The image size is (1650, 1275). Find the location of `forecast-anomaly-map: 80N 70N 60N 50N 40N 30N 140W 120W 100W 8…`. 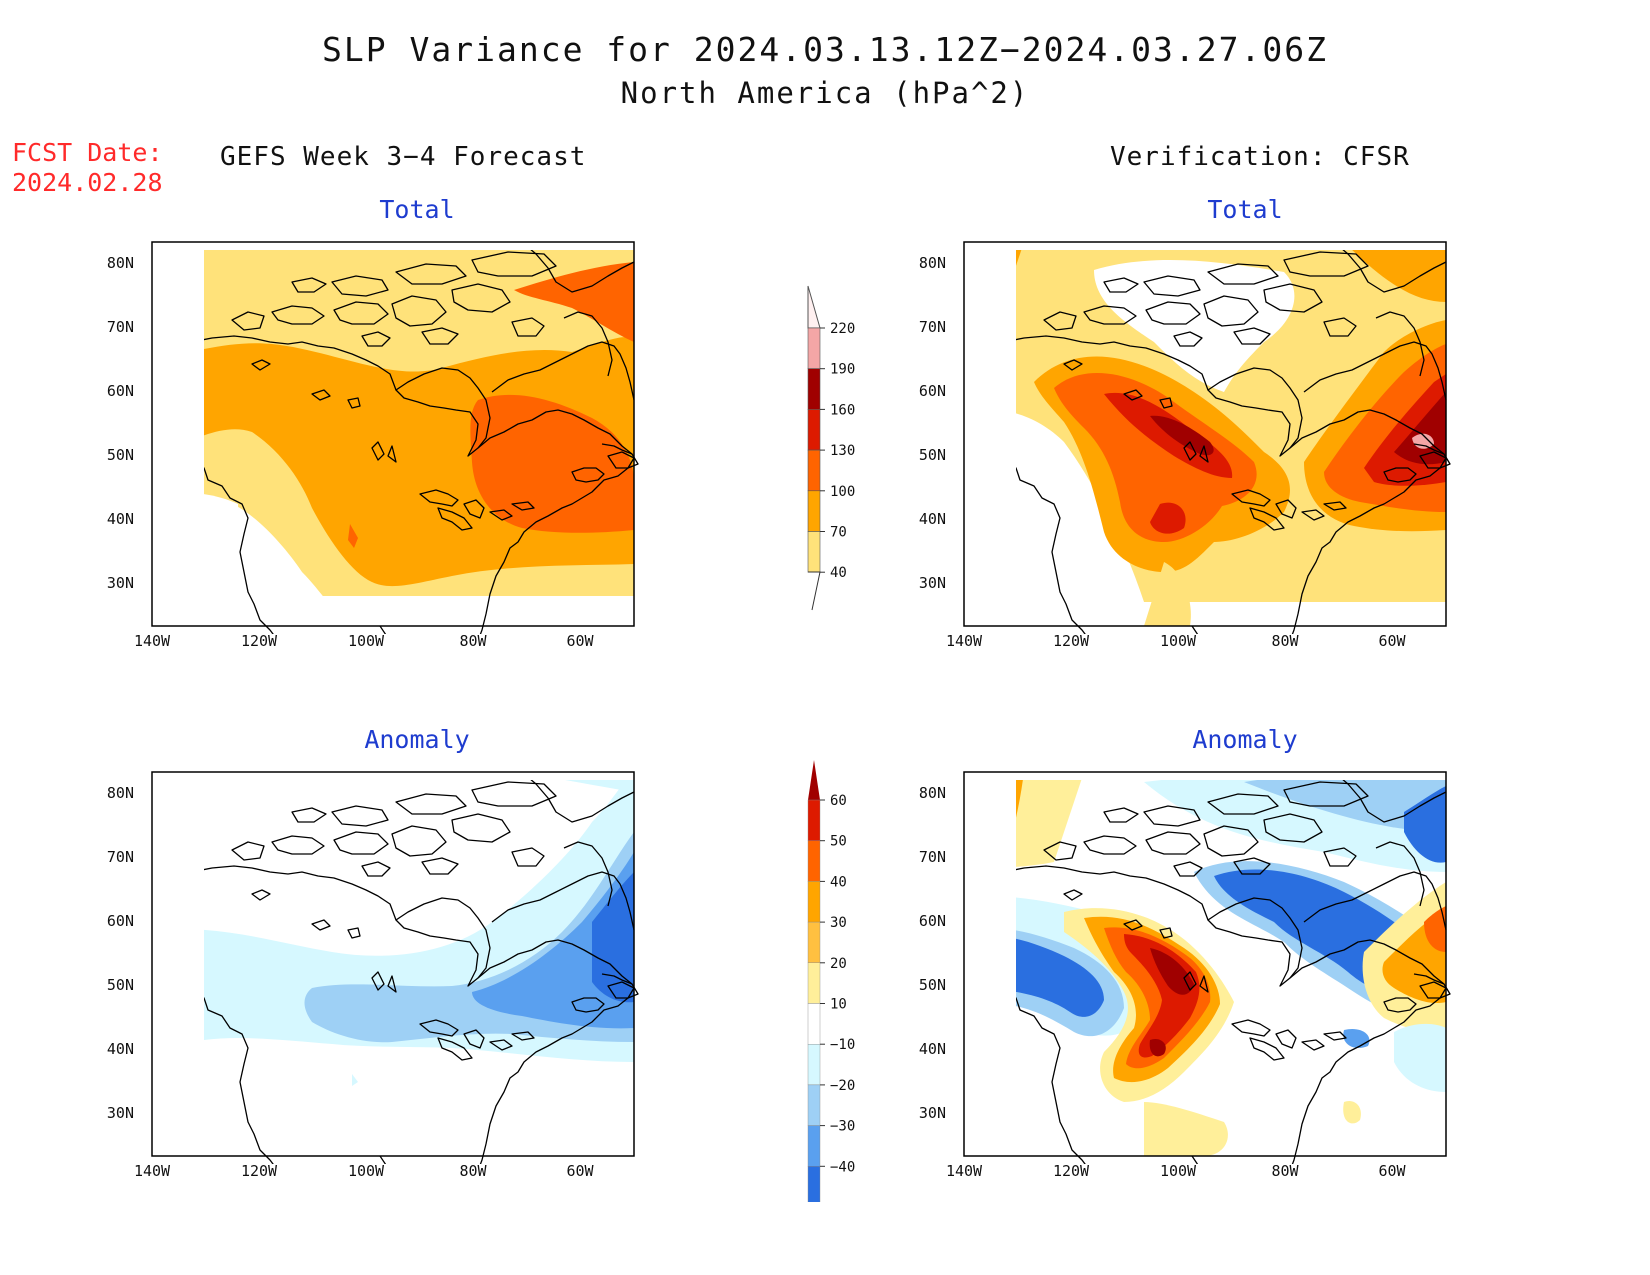

forecast-anomaly-map: 80N 70N 60N 50N 40N 30N 140W 120W 100W 8… is located at coordinates (373, 975).